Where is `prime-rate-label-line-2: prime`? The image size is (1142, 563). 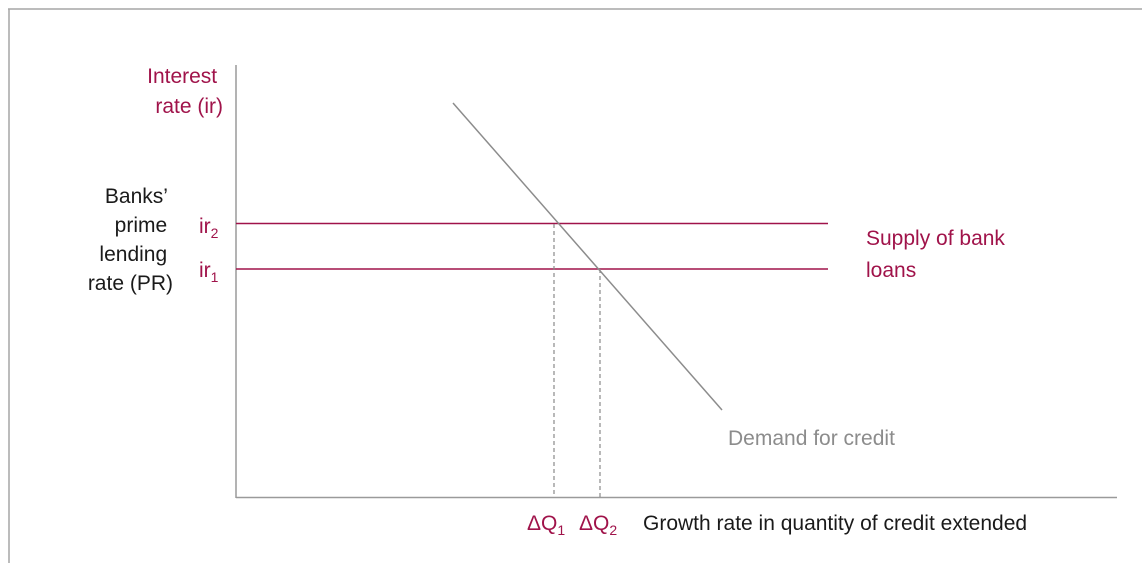 prime-rate-label-line-2: prime is located at coordinates (141, 225).